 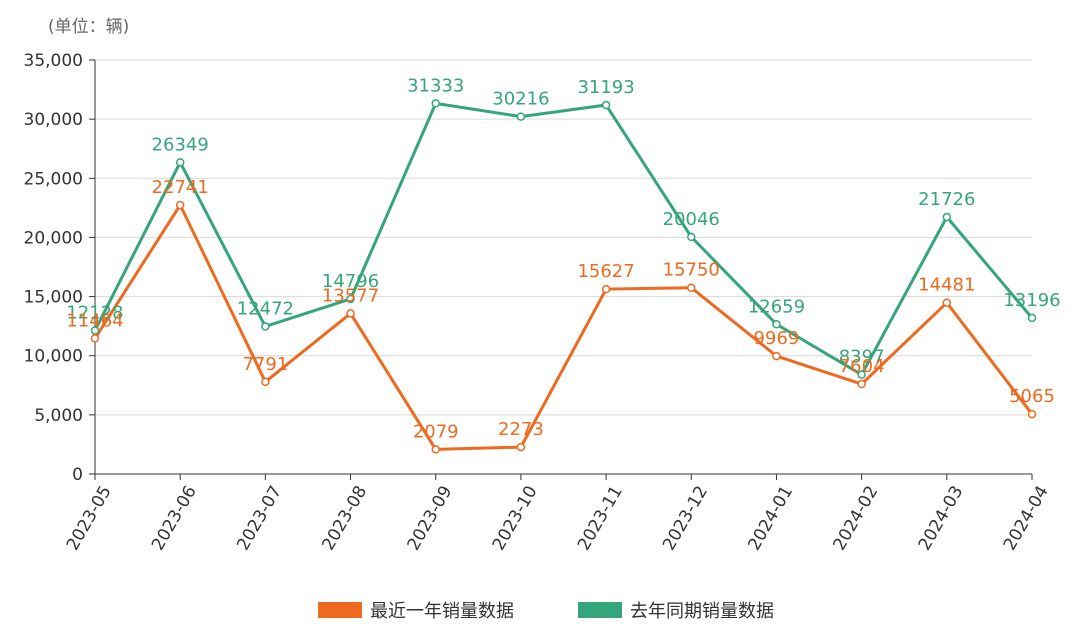 What do you see at coordinates (691, 270) in the screenshot?
I see `data-label: 15750` at bounding box center [691, 270].